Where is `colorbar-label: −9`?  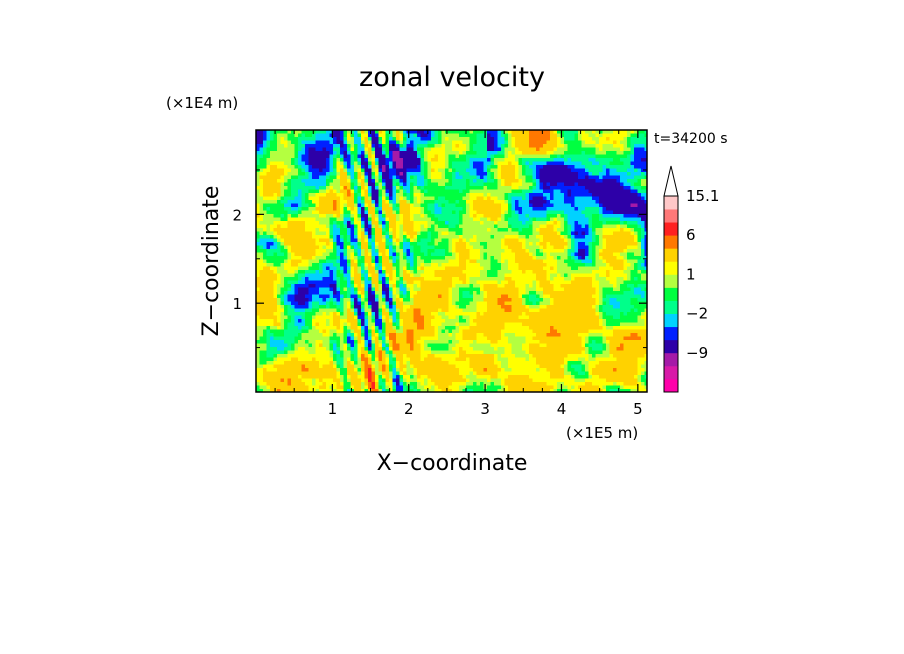 colorbar-label: −9 is located at coordinates (697, 353).